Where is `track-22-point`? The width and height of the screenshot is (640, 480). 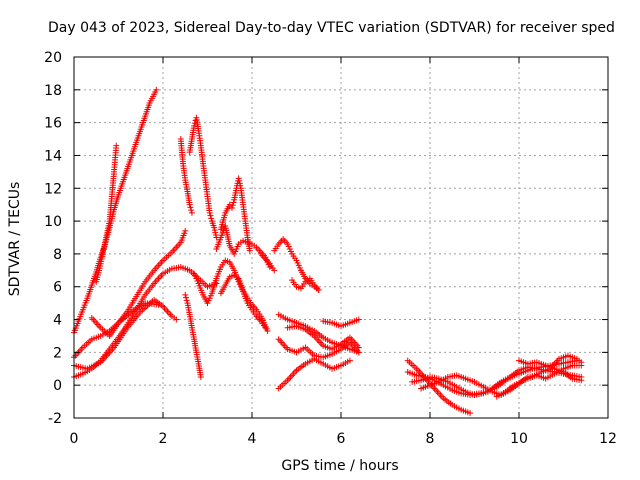 track-22-point is located at coordinates (470, 413).